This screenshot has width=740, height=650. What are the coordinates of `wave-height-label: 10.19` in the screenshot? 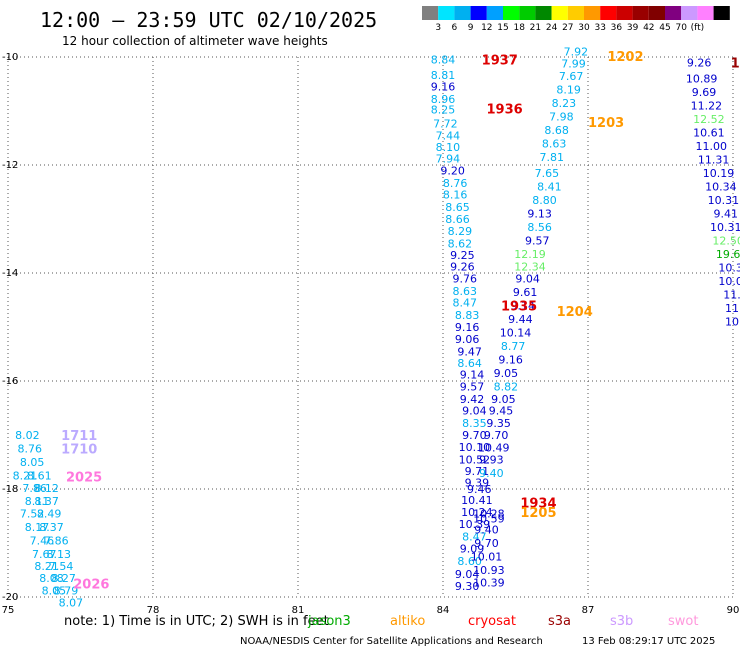 It's located at (719, 173).